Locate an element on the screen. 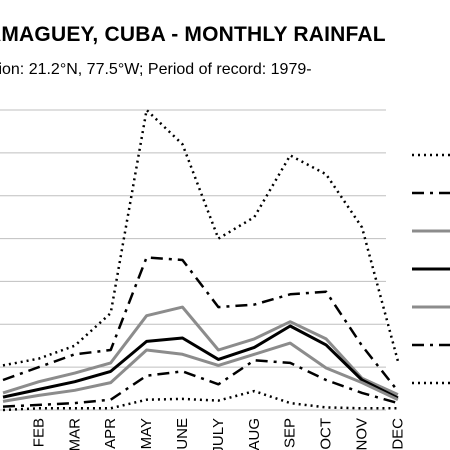 The image size is (450, 450). x-tick-label: JULY is located at coordinates (218, 434).